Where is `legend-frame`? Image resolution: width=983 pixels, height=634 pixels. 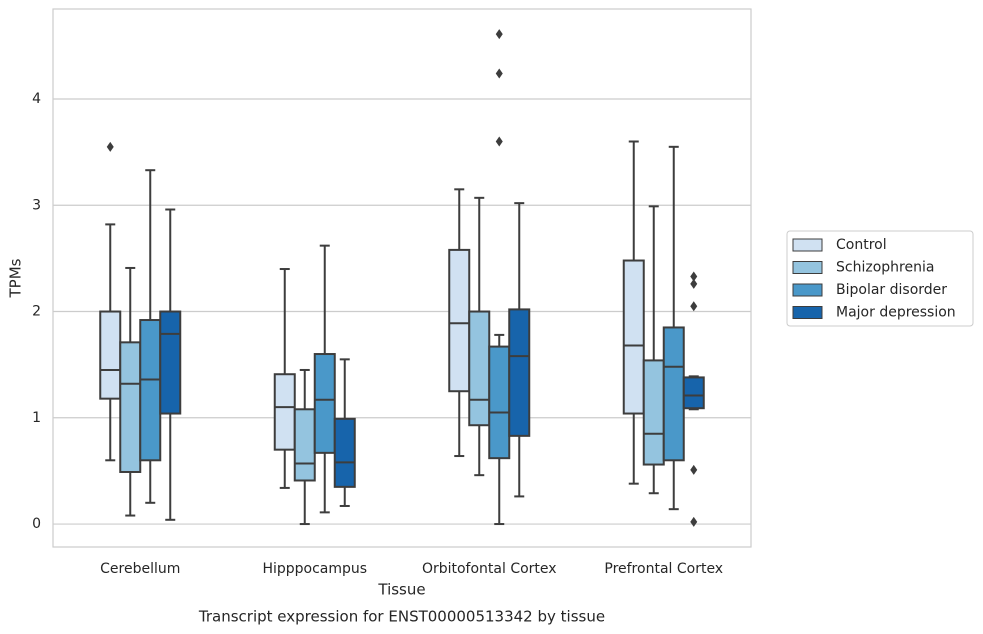
legend-frame is located at coordinates (880, 278).